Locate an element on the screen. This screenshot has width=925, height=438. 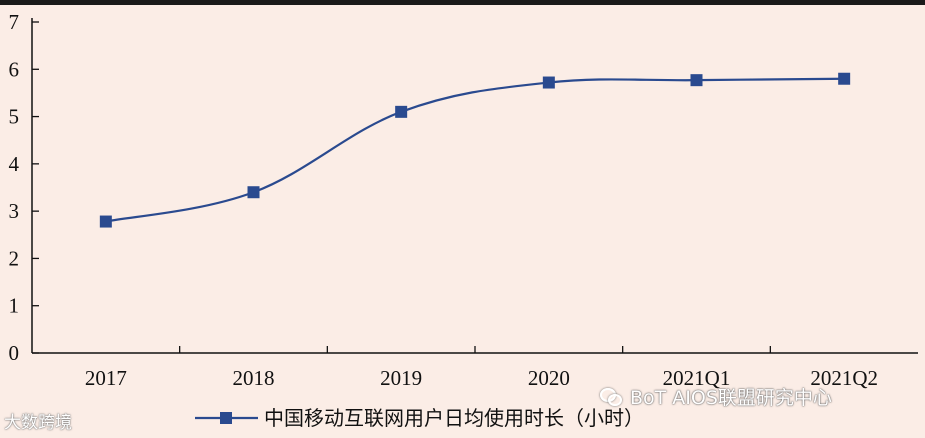
y-tick-label: 2 is located at coordinates (14, 258).